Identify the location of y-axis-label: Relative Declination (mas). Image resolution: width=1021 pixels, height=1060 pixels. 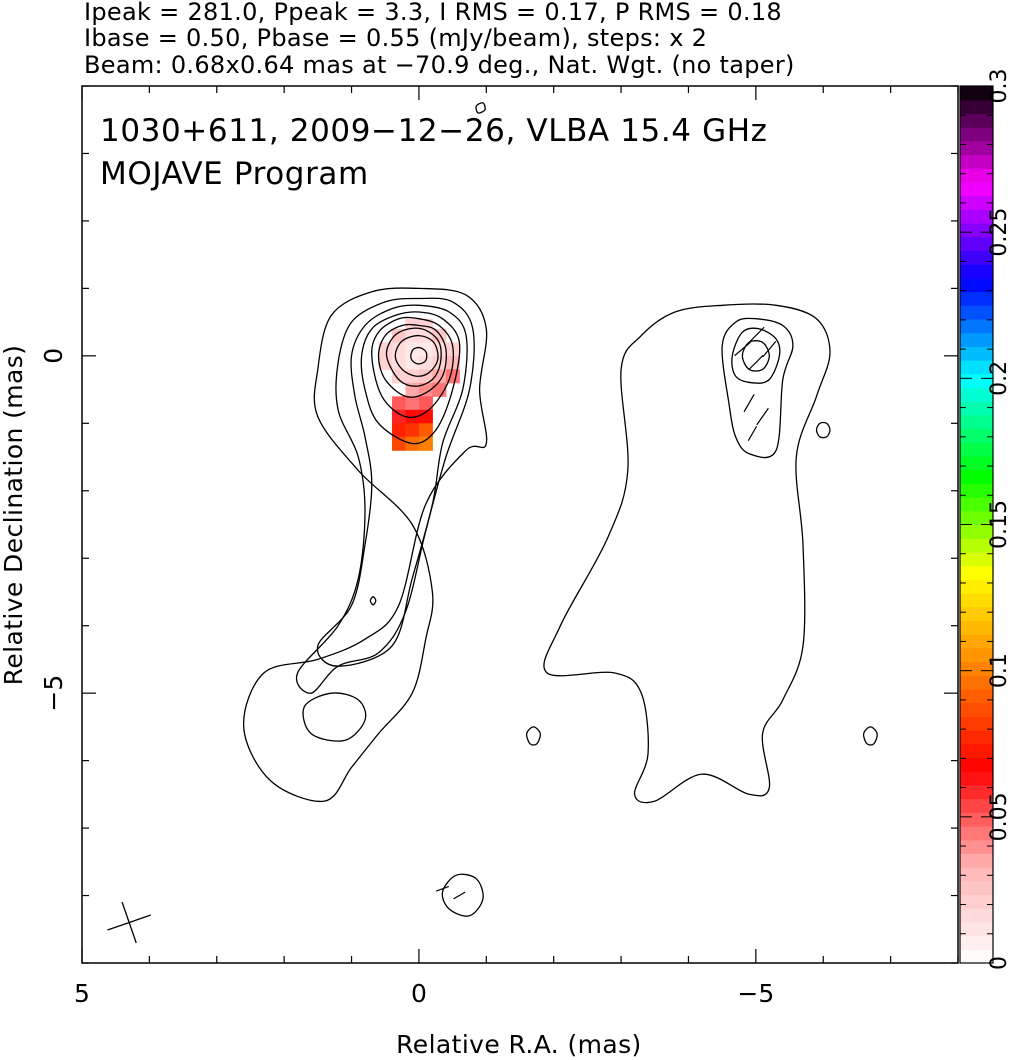
(14, 515).